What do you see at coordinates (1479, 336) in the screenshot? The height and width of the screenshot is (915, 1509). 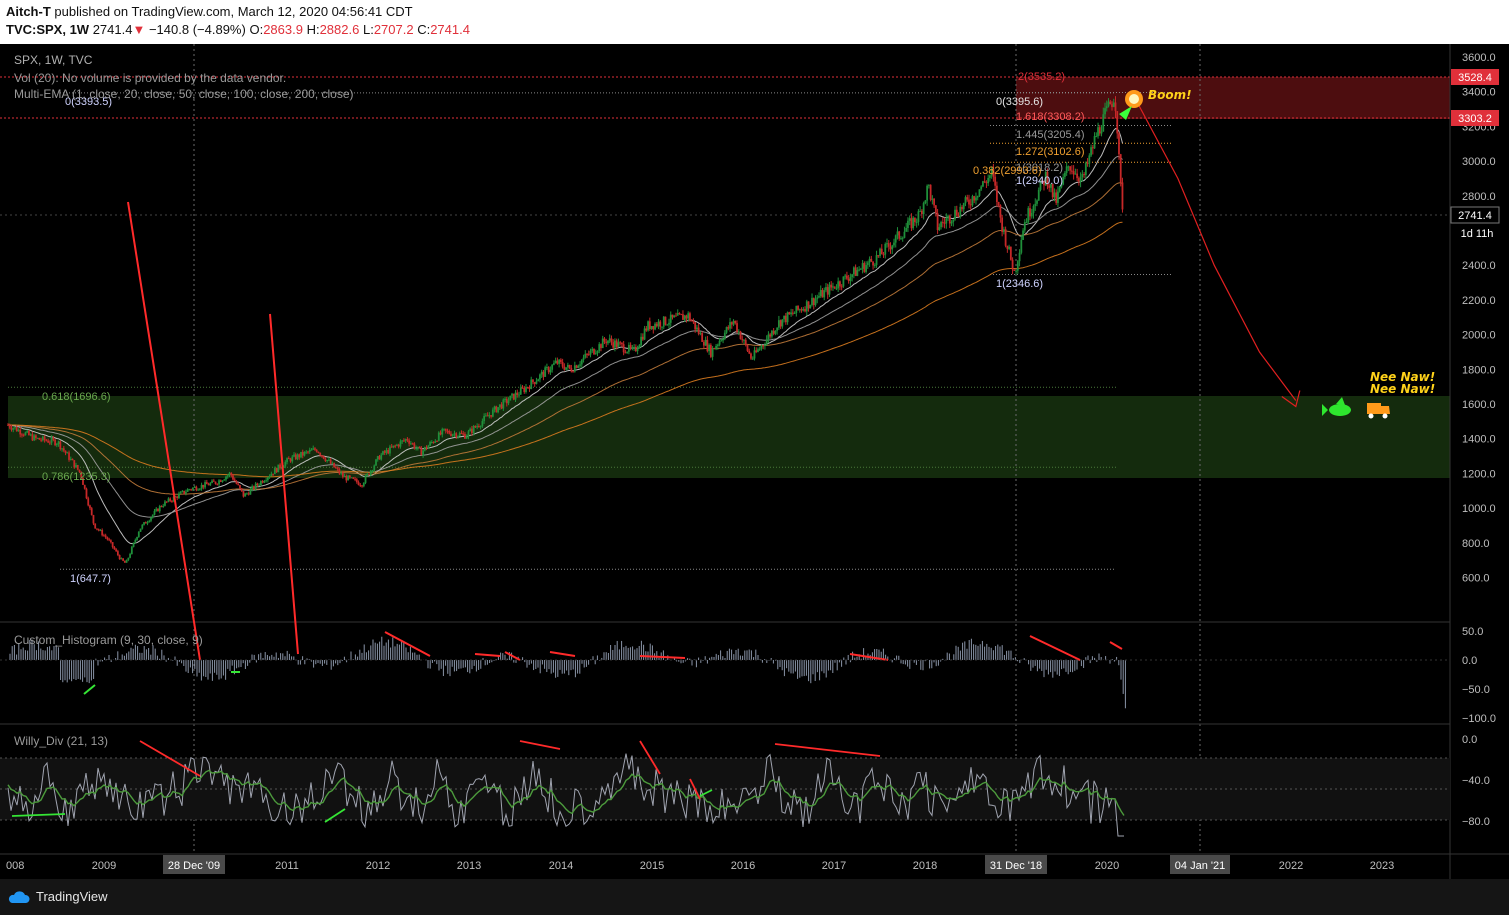 I see `price-tick-label: 2000.0` at bounding box center [1479, 336].